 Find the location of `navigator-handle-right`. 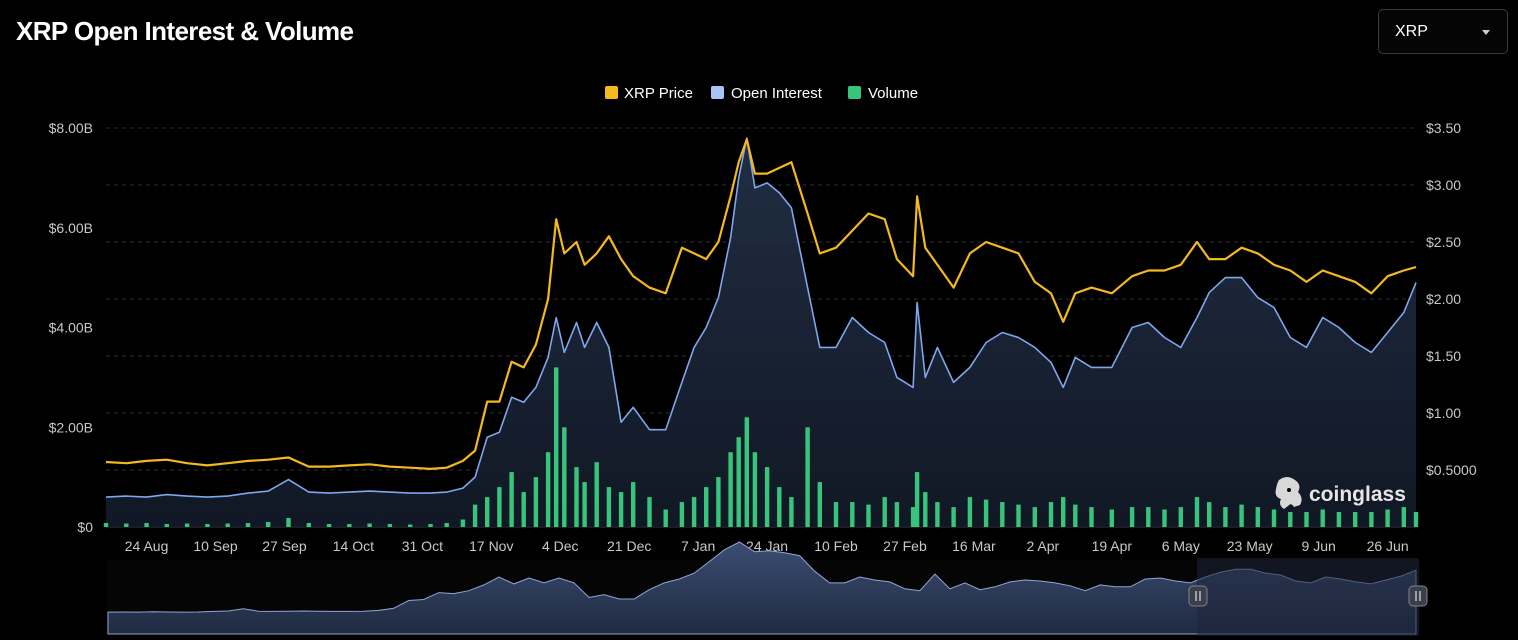

navigator-handle-right is located at coordinates (1418, 596).